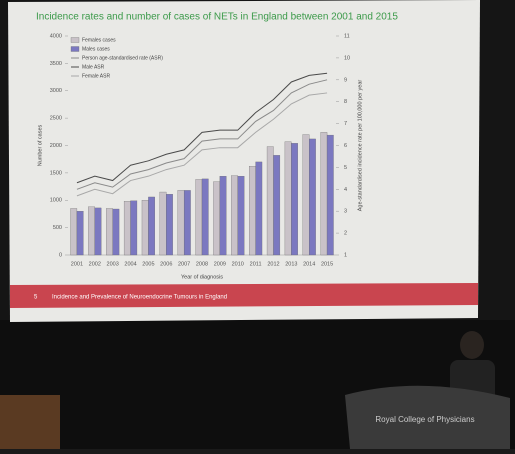  I want to click on y2-tick-label: 5, so click(345, 168).